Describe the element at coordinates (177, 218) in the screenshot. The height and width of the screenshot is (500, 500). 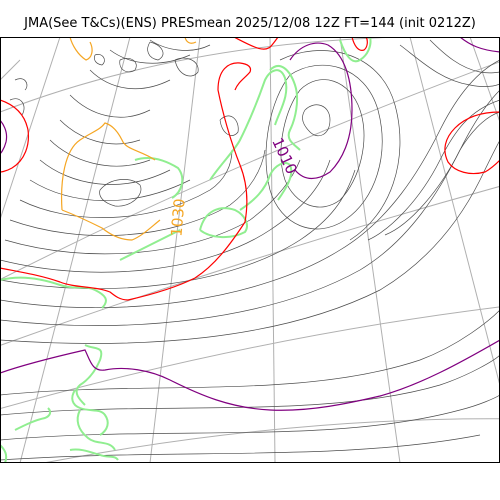
I see `contour-label-1030: 1030` at that location.